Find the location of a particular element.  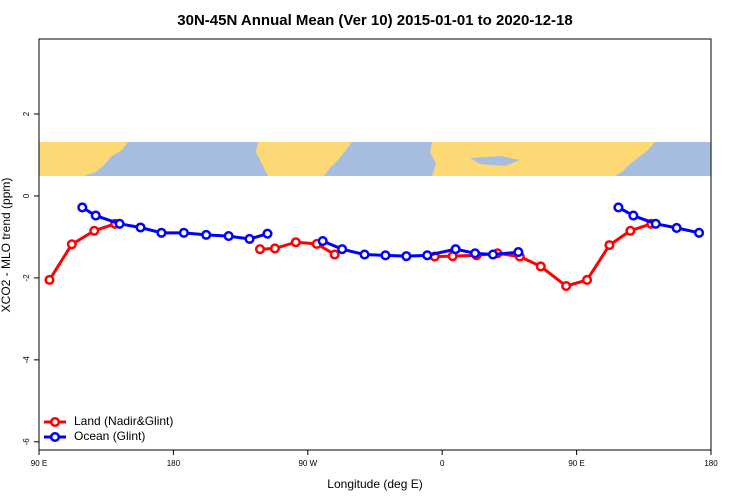

legend-label: Ocean (Glint) is located at coordinates (109, 436).